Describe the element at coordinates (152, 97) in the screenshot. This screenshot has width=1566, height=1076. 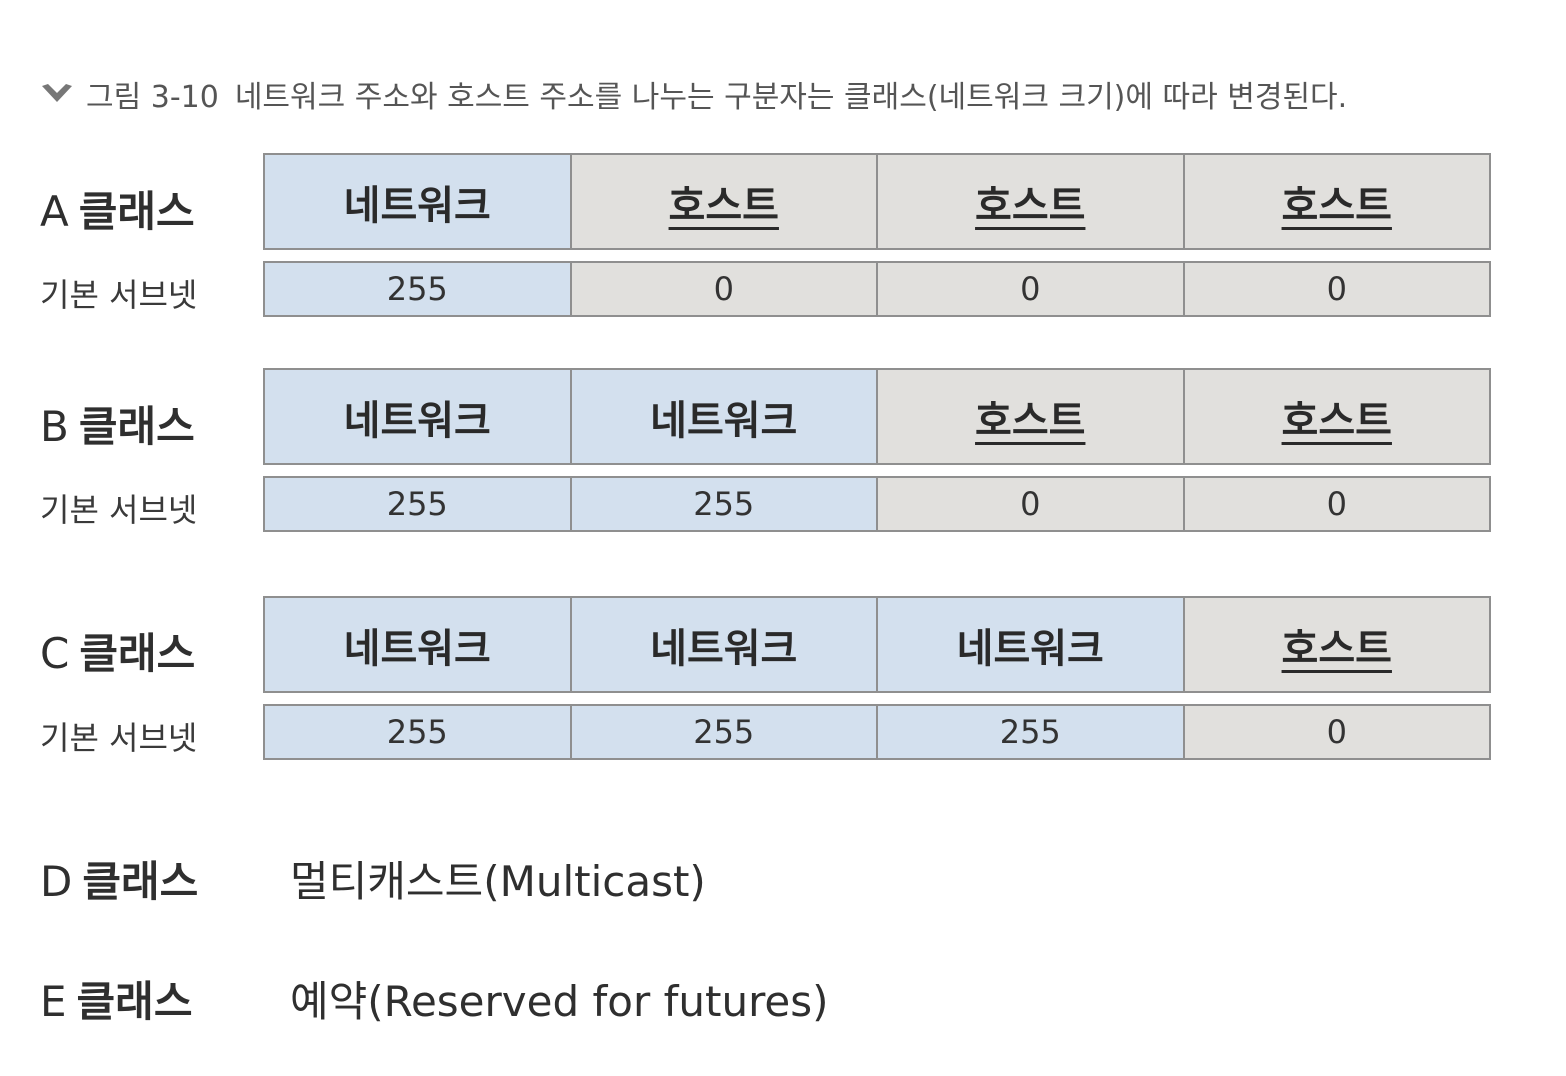
I see `figure-number: 그림 3-10` at that location.